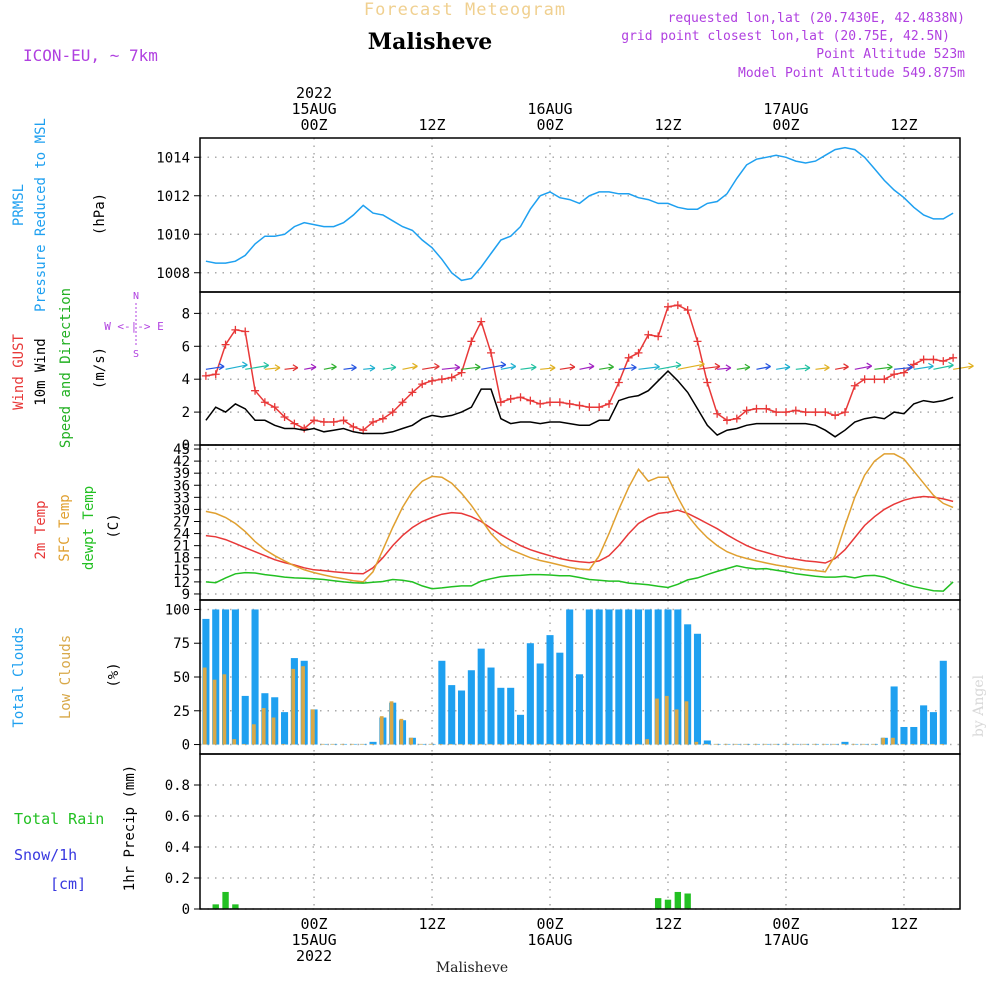 This screenshot has height=1000, width=1000. Describe the element at coordinates (19, 372) in the screenshot. I see `wind-gust-title: Wind GUST` at that location.